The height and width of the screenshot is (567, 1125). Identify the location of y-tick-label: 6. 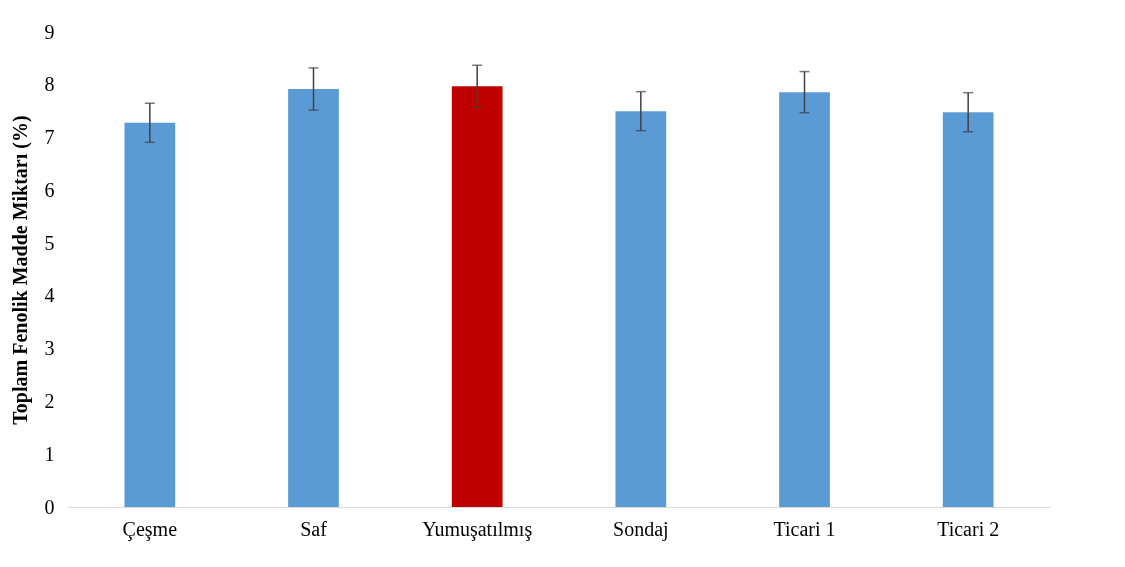
(49, 189).